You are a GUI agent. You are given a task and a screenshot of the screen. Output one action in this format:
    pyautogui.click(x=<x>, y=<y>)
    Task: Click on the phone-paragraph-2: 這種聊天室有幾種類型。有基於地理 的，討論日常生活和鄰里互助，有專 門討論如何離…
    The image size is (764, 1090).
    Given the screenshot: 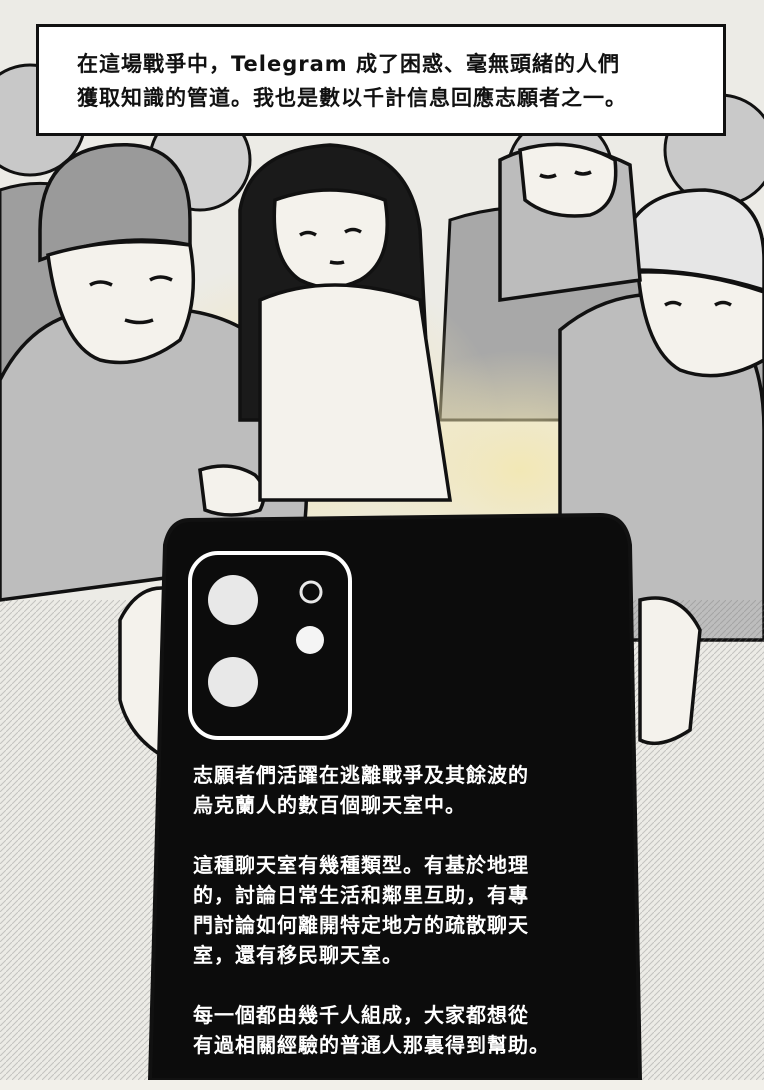 What is the action you would take?
    pyautogui.click(x=408, y=910)
    